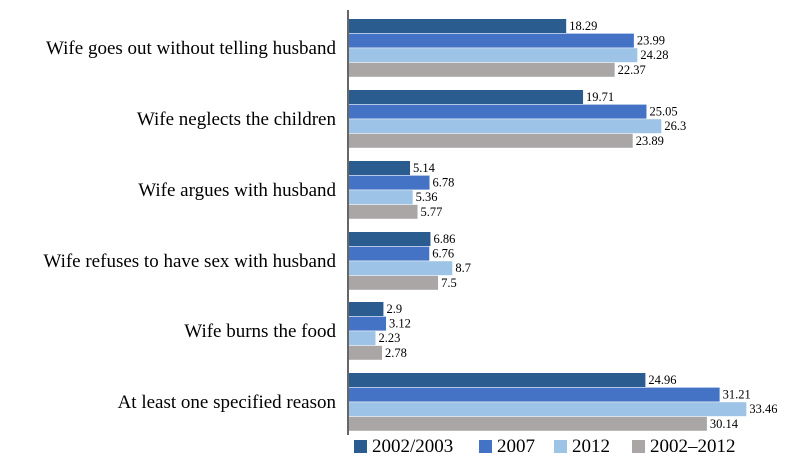 This screenshot has height=460, width=789. What do you see at coordinates (444, 183) in the screenshot?
I see `data-label: 6.78` at bounding box center [444, 183].